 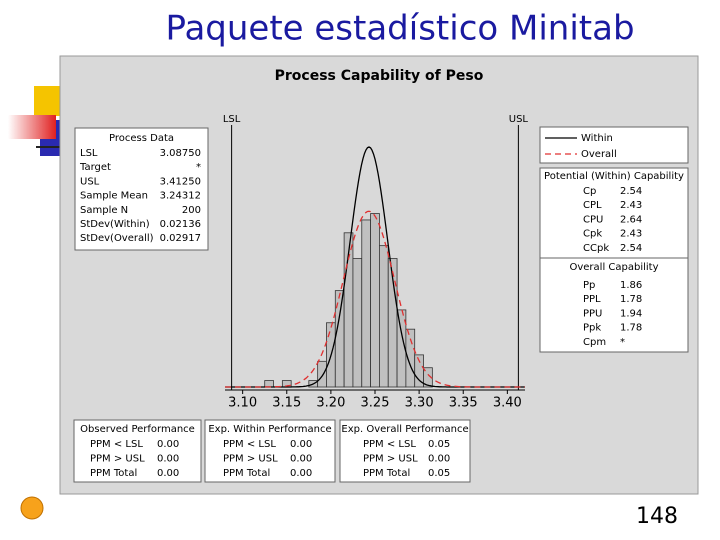 What do you see at coordinates (232, 119) in the screenshot?
I see `spec-limit-label: LSL` at bounding box center [232, 119].